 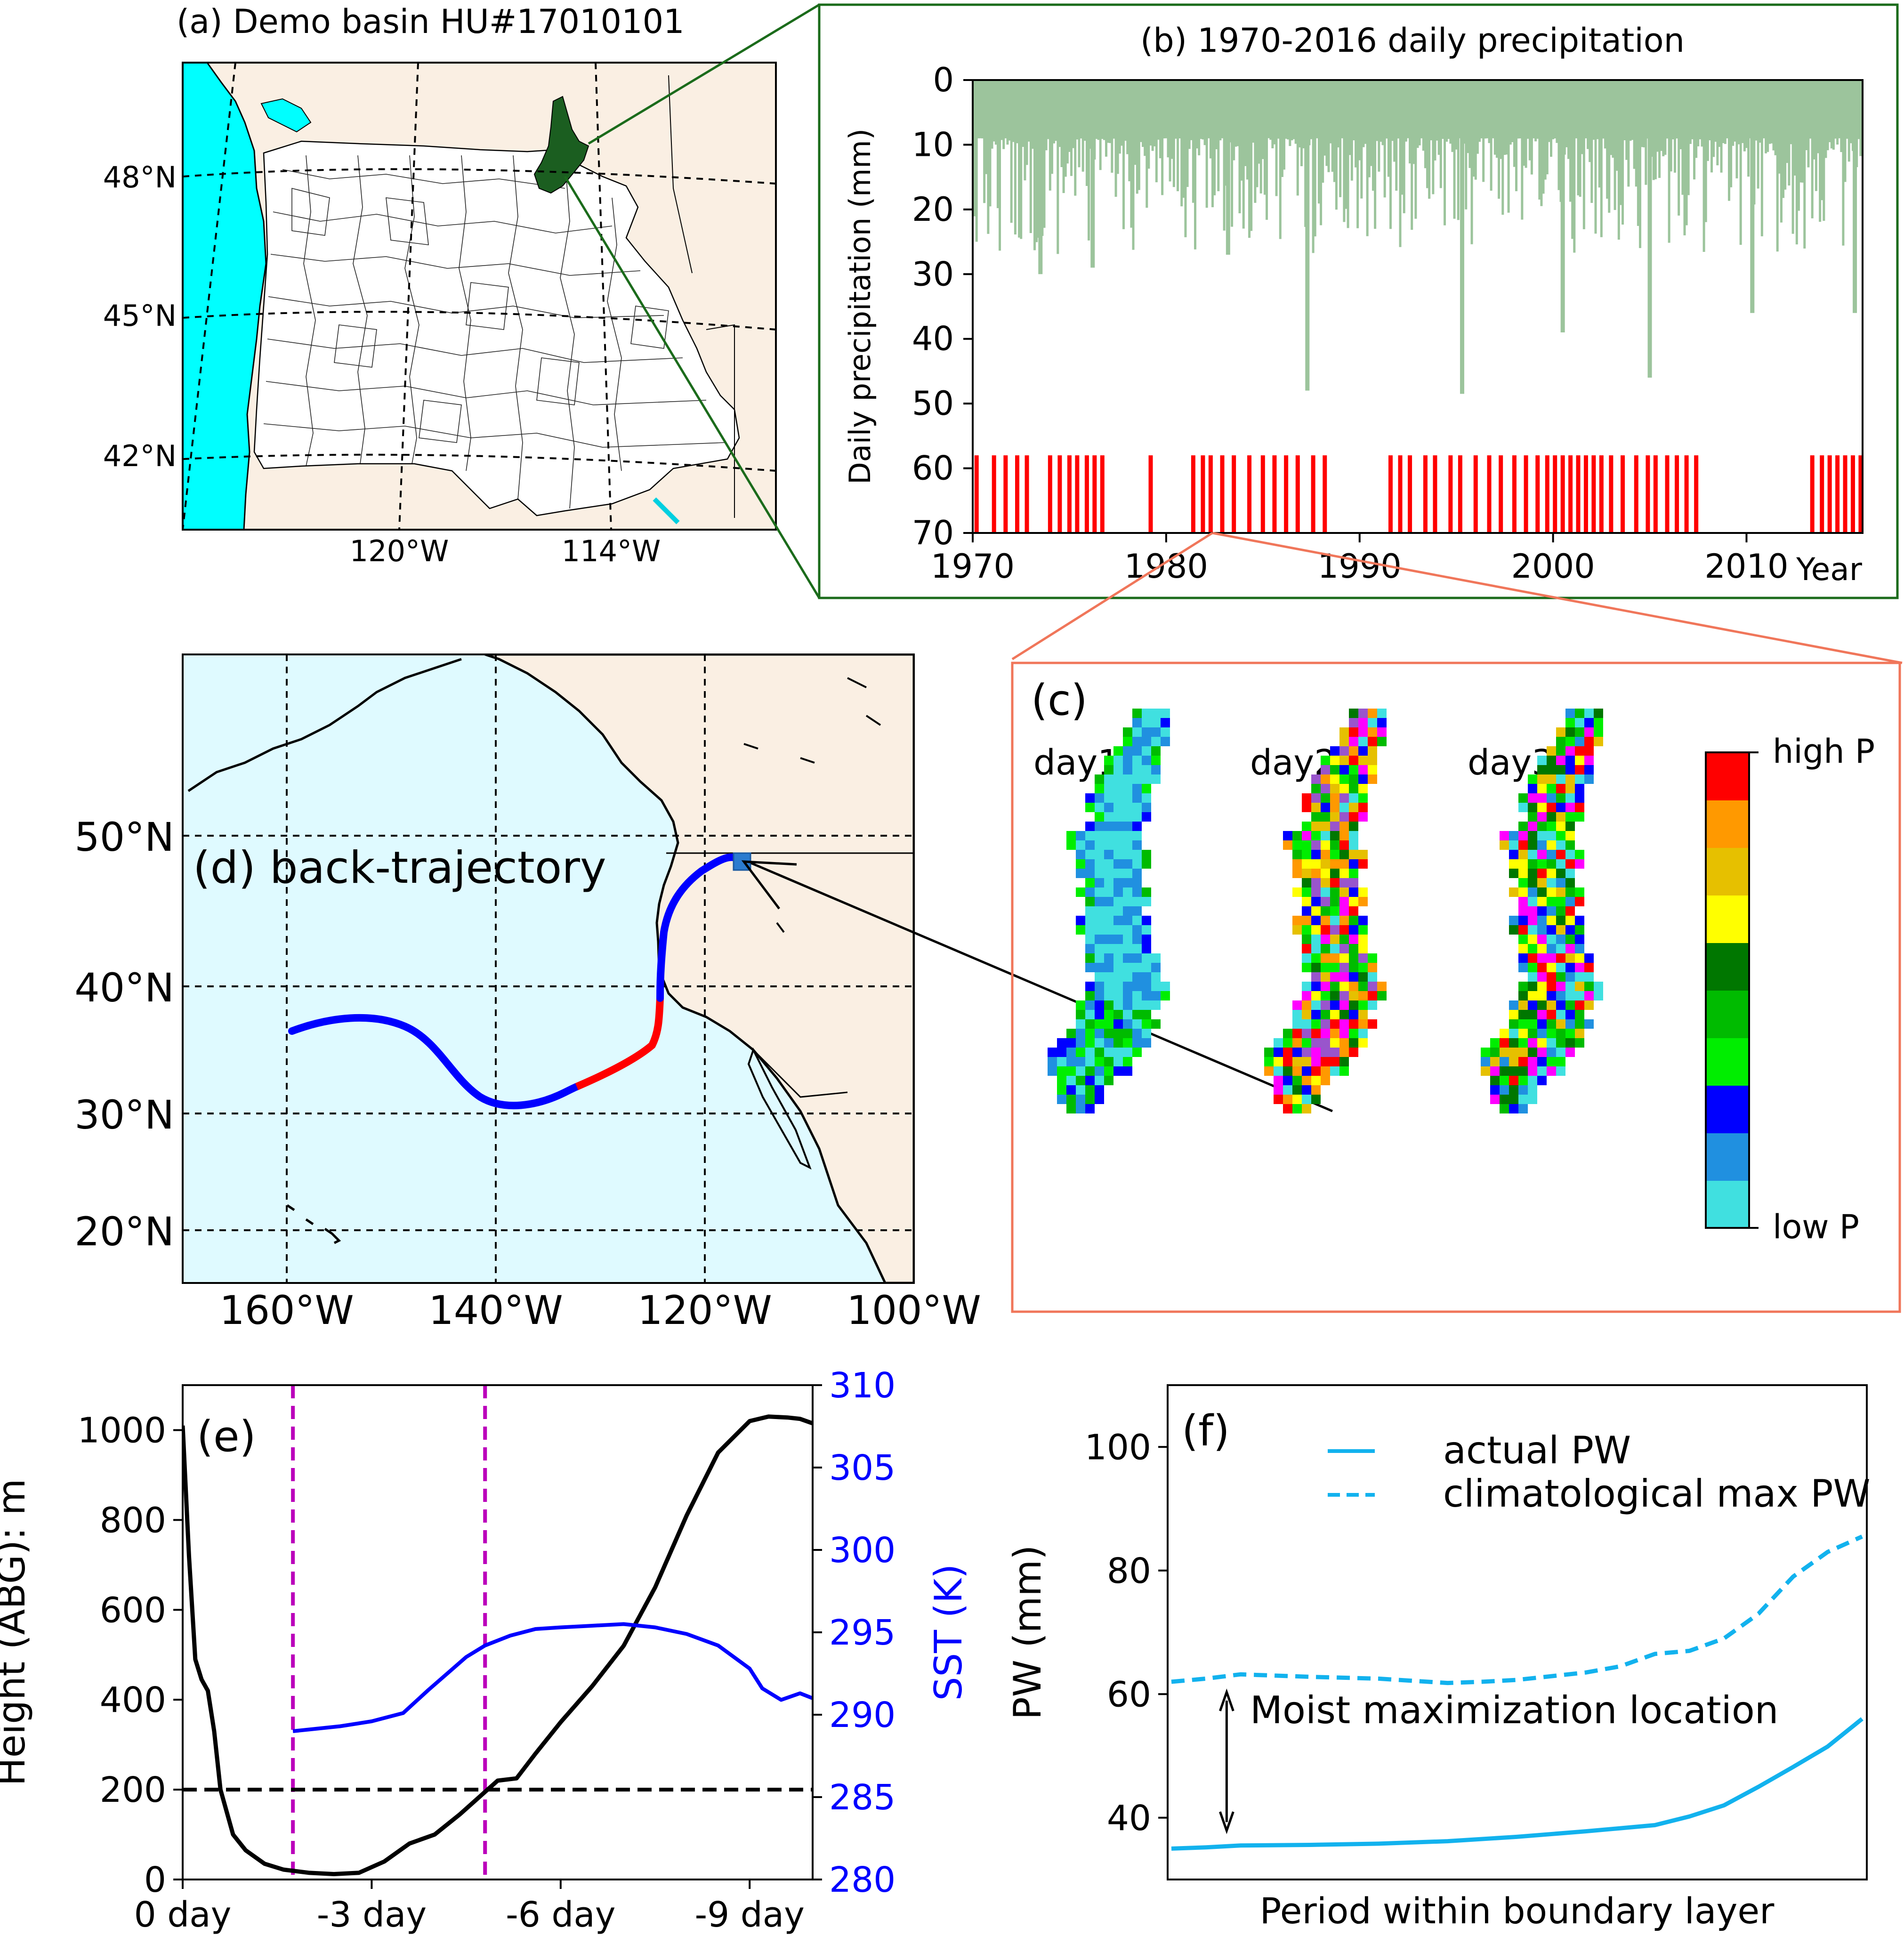 What do you see at coordinates (1418, 306) in the screenshot?
I see `panel-b-axes-frame` at bounding box center [1418, 306].